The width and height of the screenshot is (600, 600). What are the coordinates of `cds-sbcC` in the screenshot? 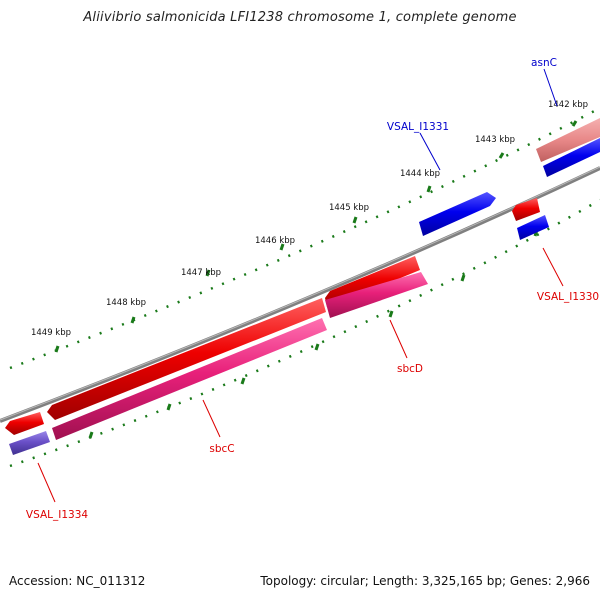 It's located at (189, 379).